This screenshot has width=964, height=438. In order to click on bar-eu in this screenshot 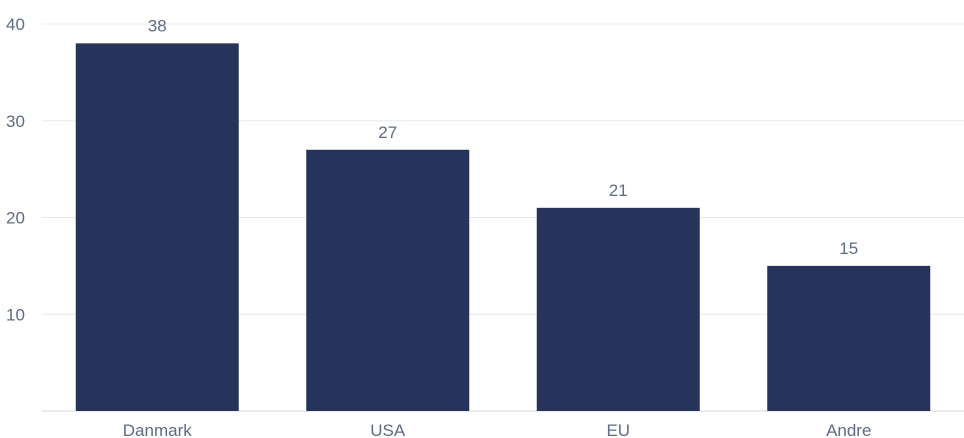, I will do `click(618, 309)`.